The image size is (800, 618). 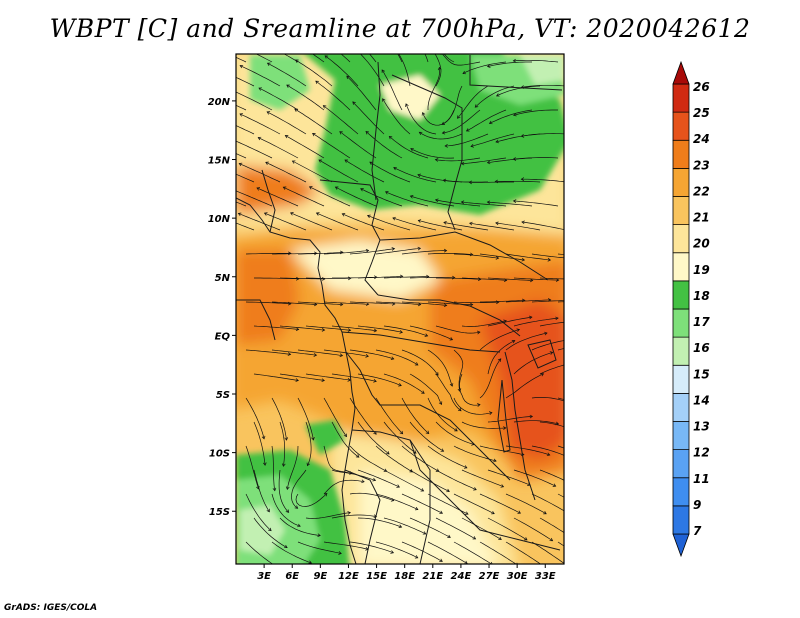 What do you see at coordinates (701, 139) in the screenshot?
I see `colorbar-label: 24` at bounding box center [701, 139].